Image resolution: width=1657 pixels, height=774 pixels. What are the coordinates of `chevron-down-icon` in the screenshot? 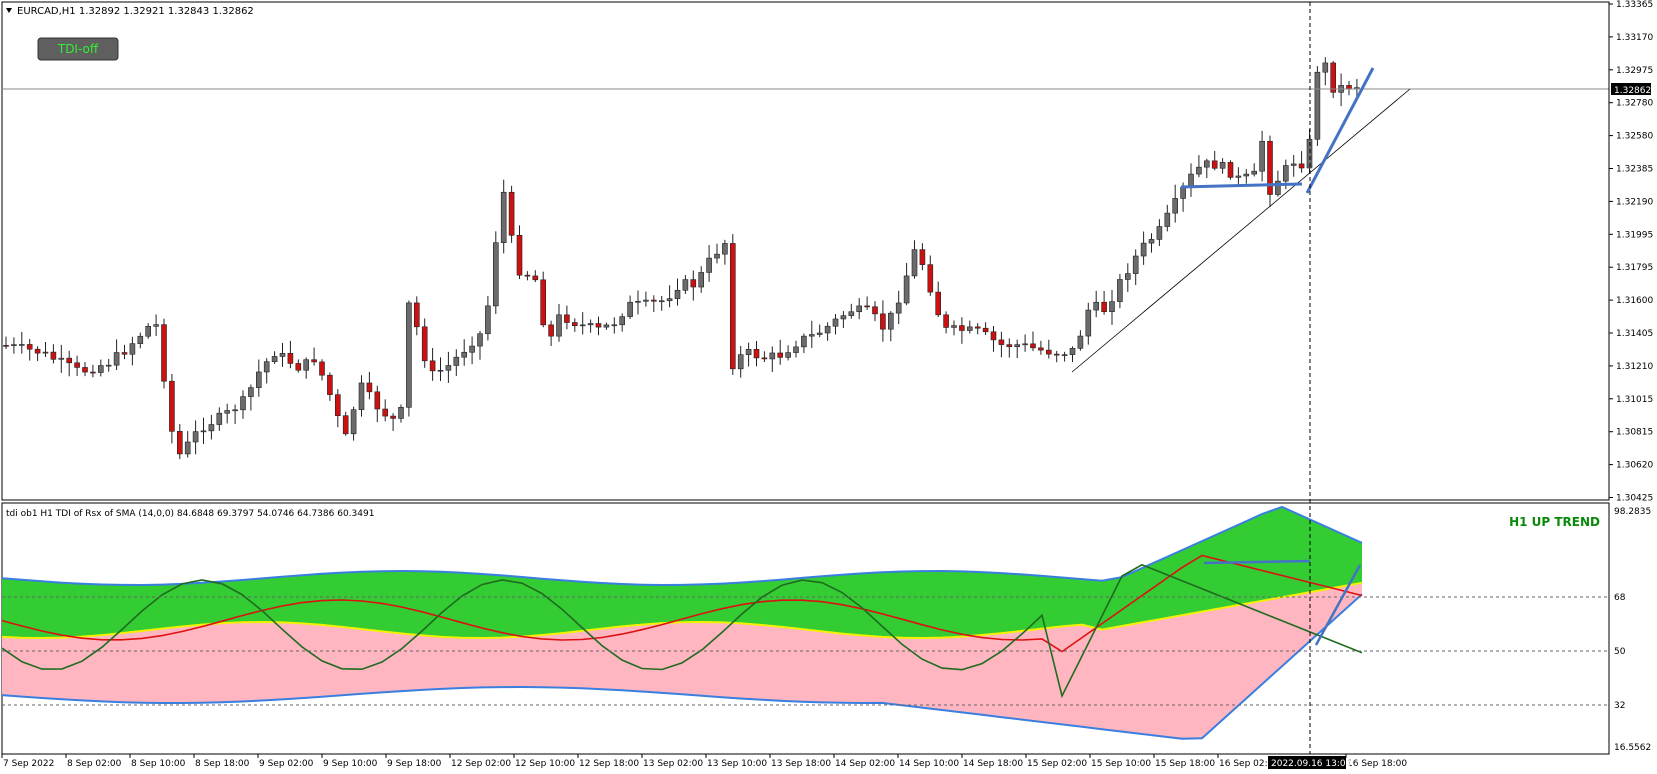 It's located at (9, 10).